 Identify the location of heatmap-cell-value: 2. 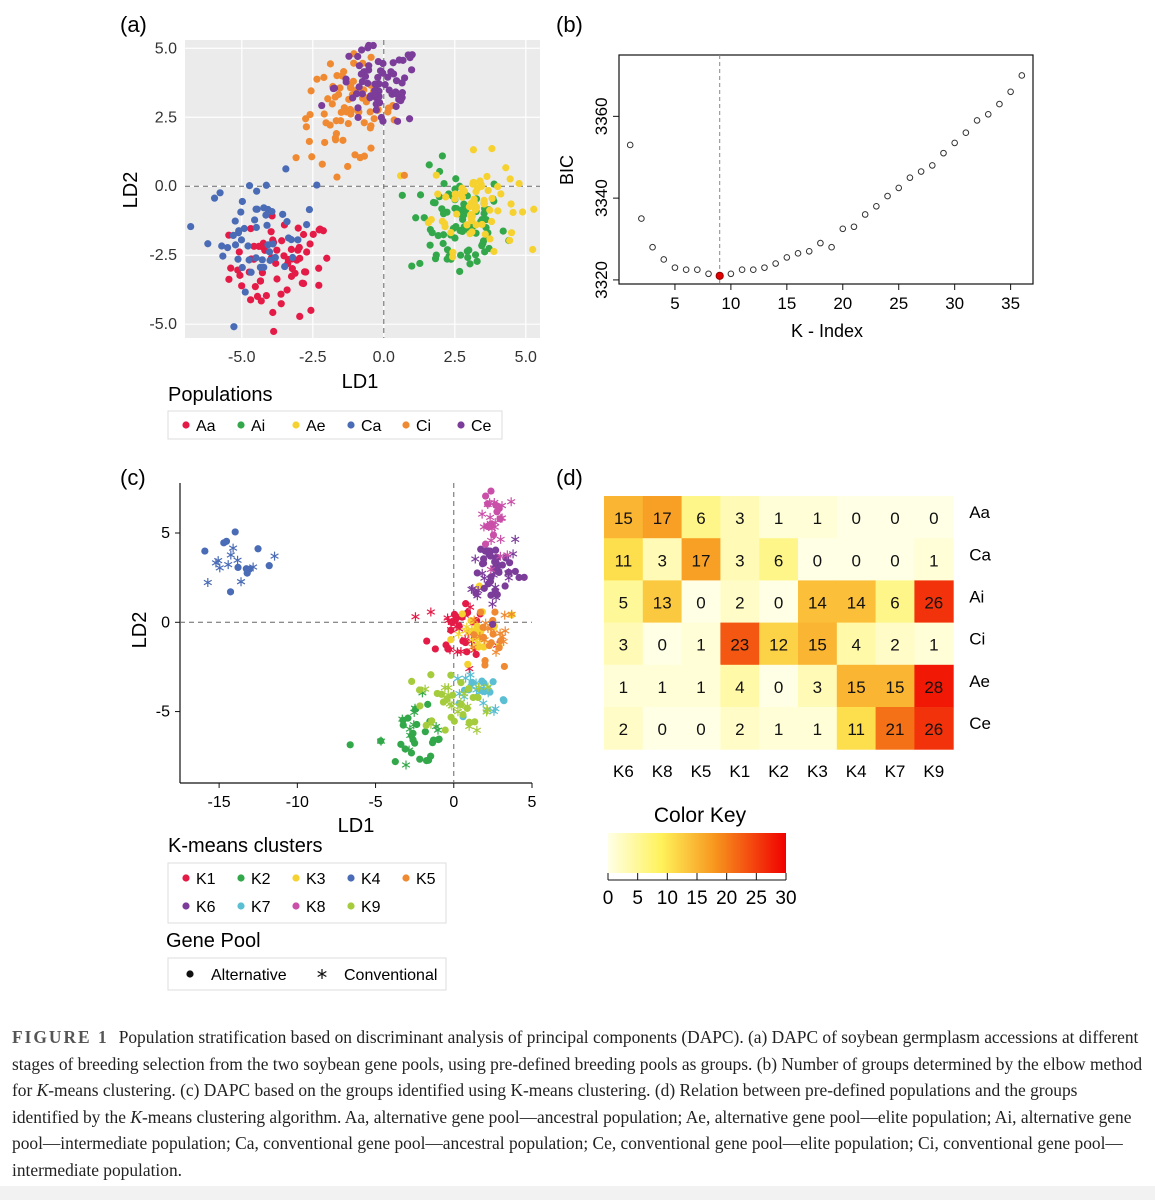
(739, 603).